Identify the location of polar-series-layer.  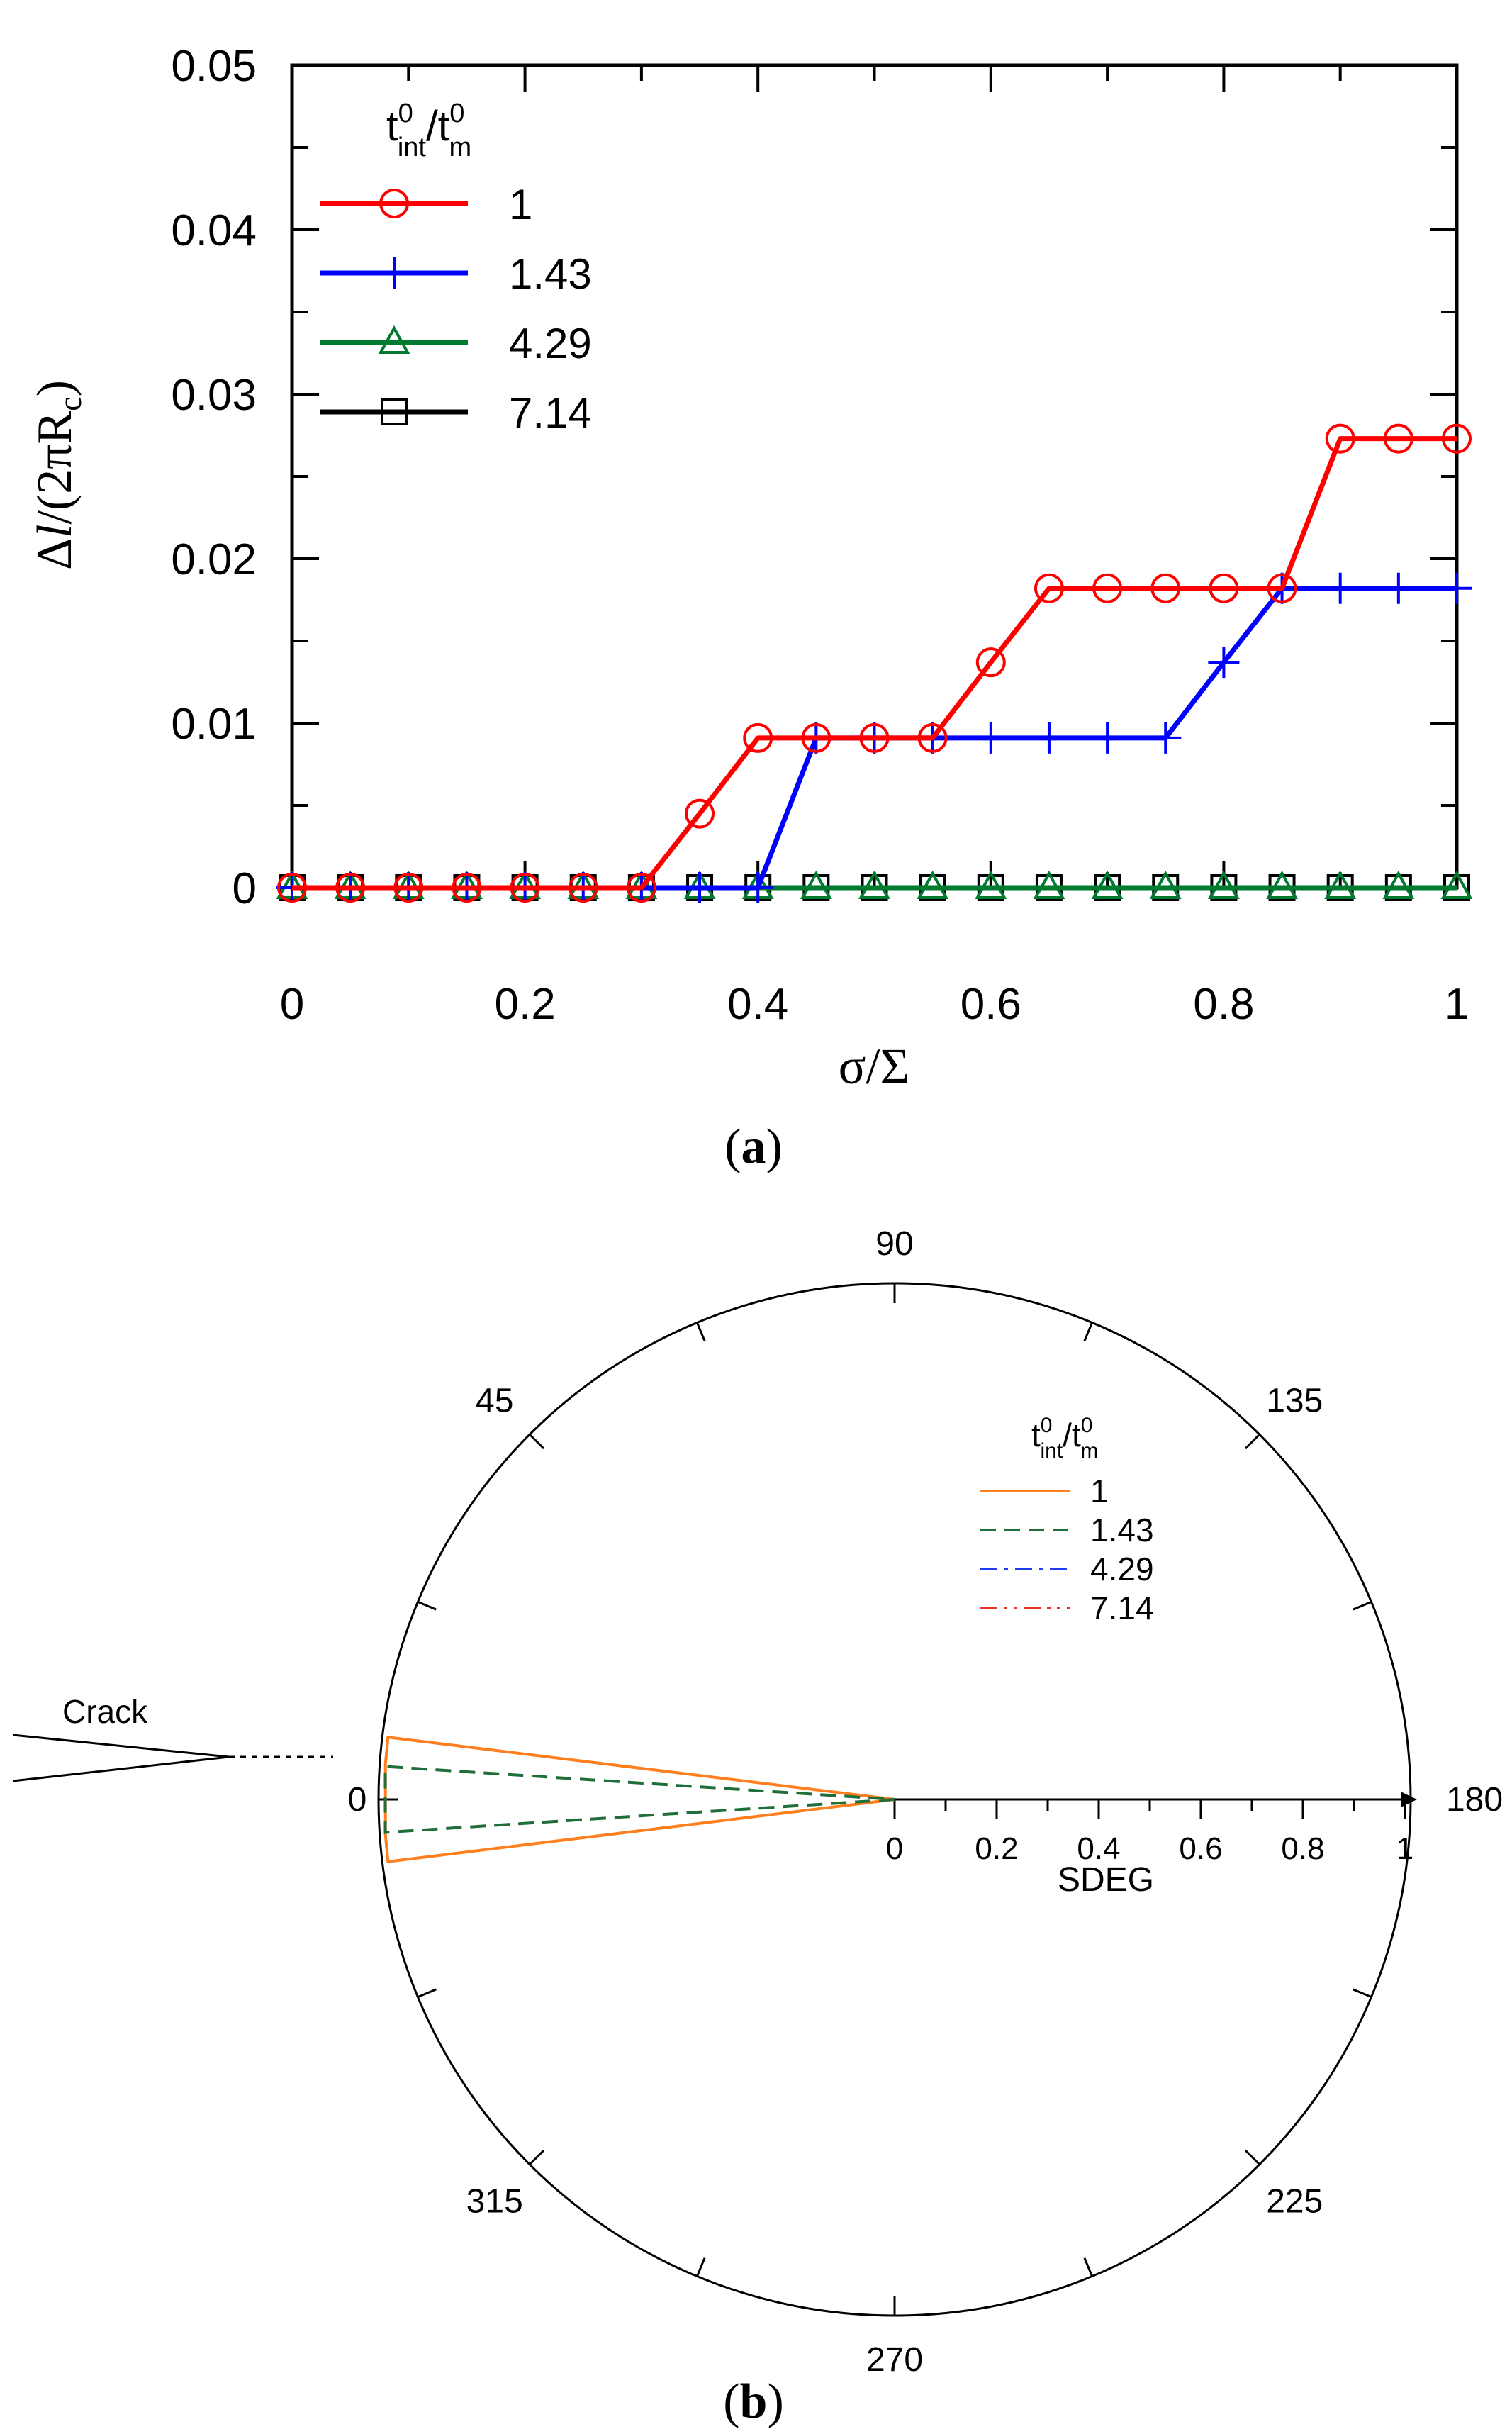
(639, 1799).